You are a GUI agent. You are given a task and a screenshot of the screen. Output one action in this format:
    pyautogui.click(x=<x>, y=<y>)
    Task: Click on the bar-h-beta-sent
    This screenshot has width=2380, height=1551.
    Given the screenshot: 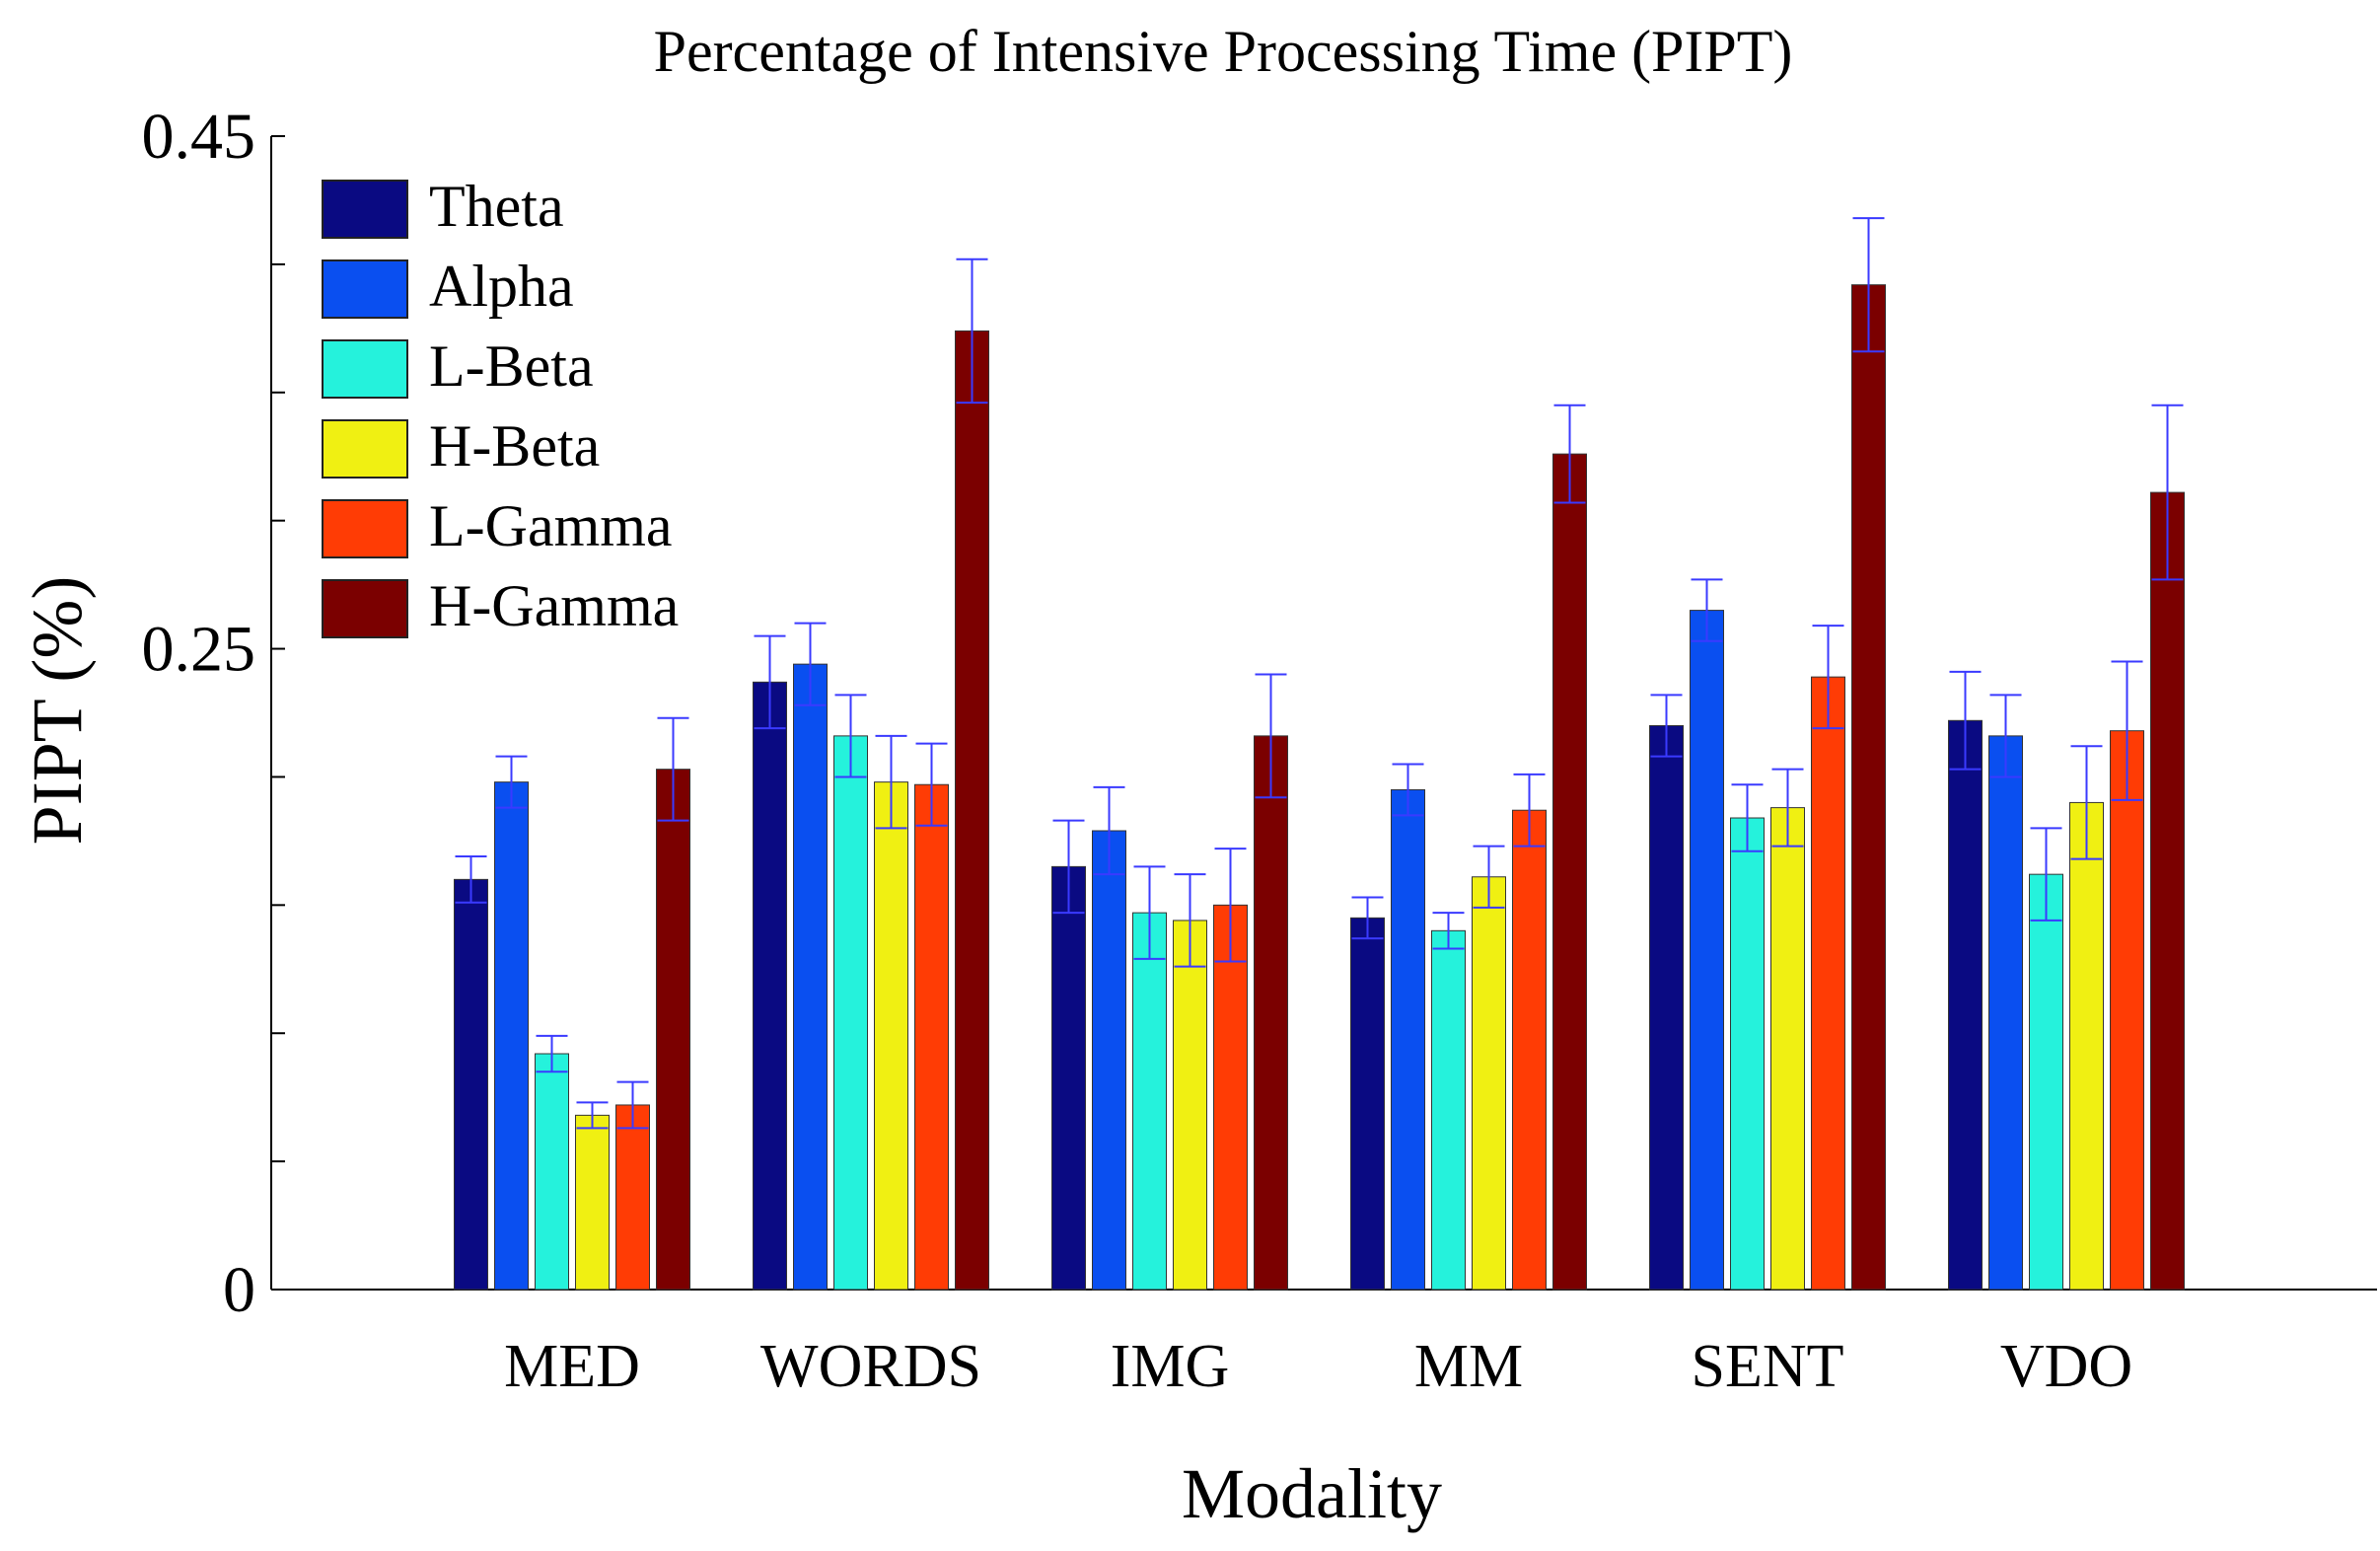 What is the action you would take?
    pyautogui.click(x=1787, y=1049)
    